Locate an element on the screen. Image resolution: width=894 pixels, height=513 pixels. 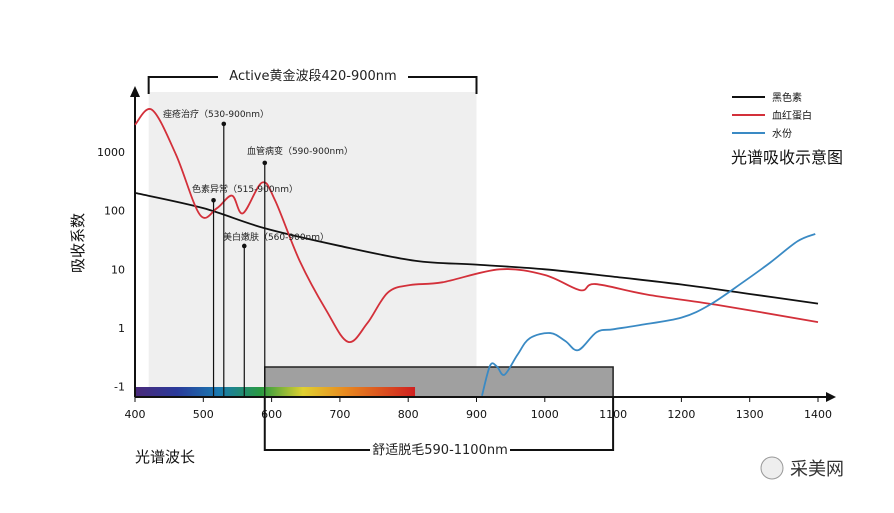
x-tick-label: 1400 is located at coordinates (818, 414).